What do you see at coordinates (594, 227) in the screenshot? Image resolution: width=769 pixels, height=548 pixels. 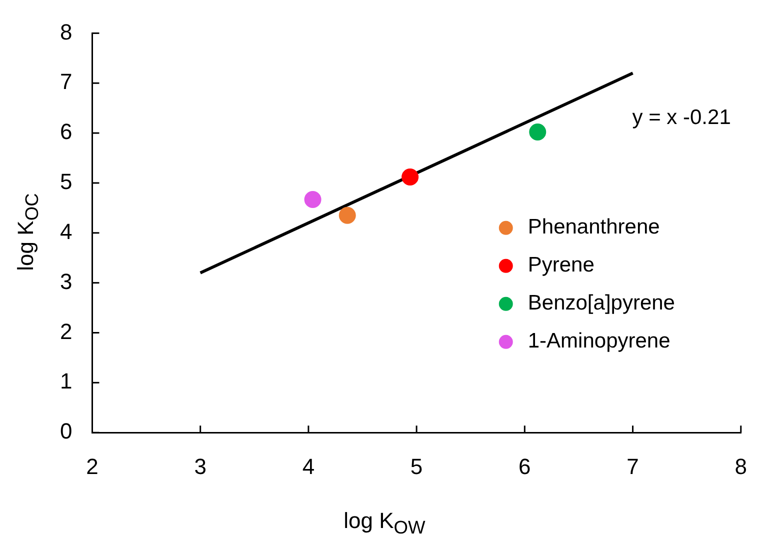 I see `legend-label: Phenanthrene` at bounding box center [594, 227].